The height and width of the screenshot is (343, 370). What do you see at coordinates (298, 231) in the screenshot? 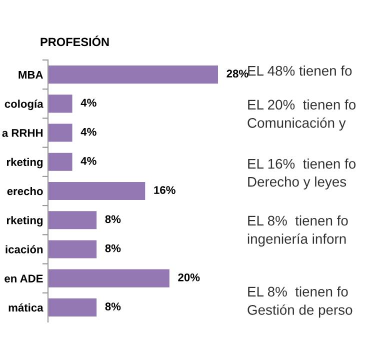
I see `text: EL 8% tienen fo ingeniería inforn` at bounding box center [298, 231].